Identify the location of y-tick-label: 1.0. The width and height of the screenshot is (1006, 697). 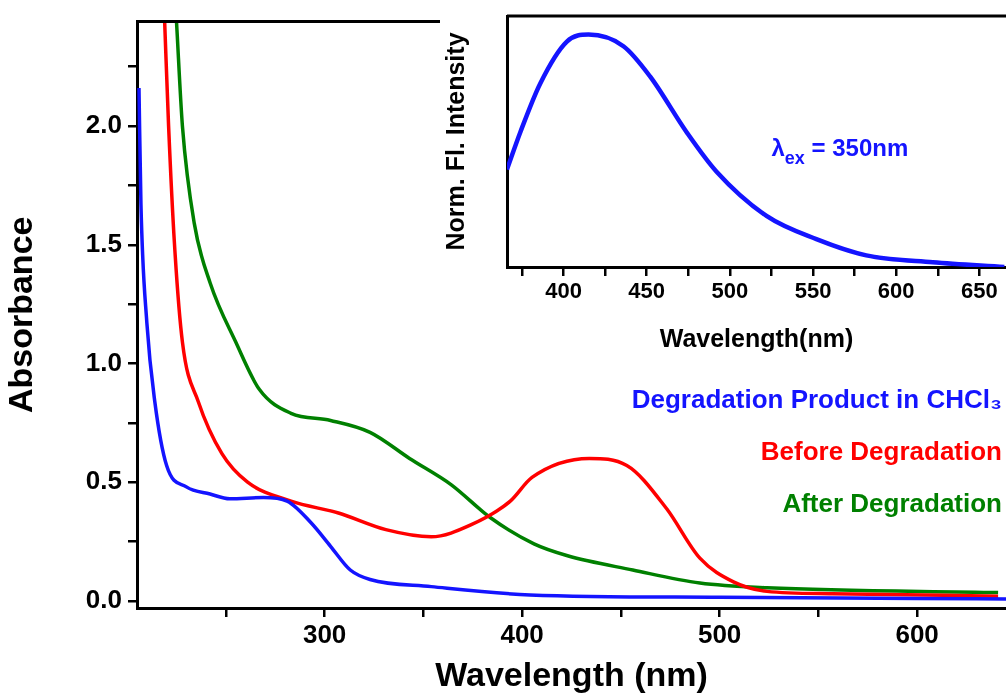
(103, 361).